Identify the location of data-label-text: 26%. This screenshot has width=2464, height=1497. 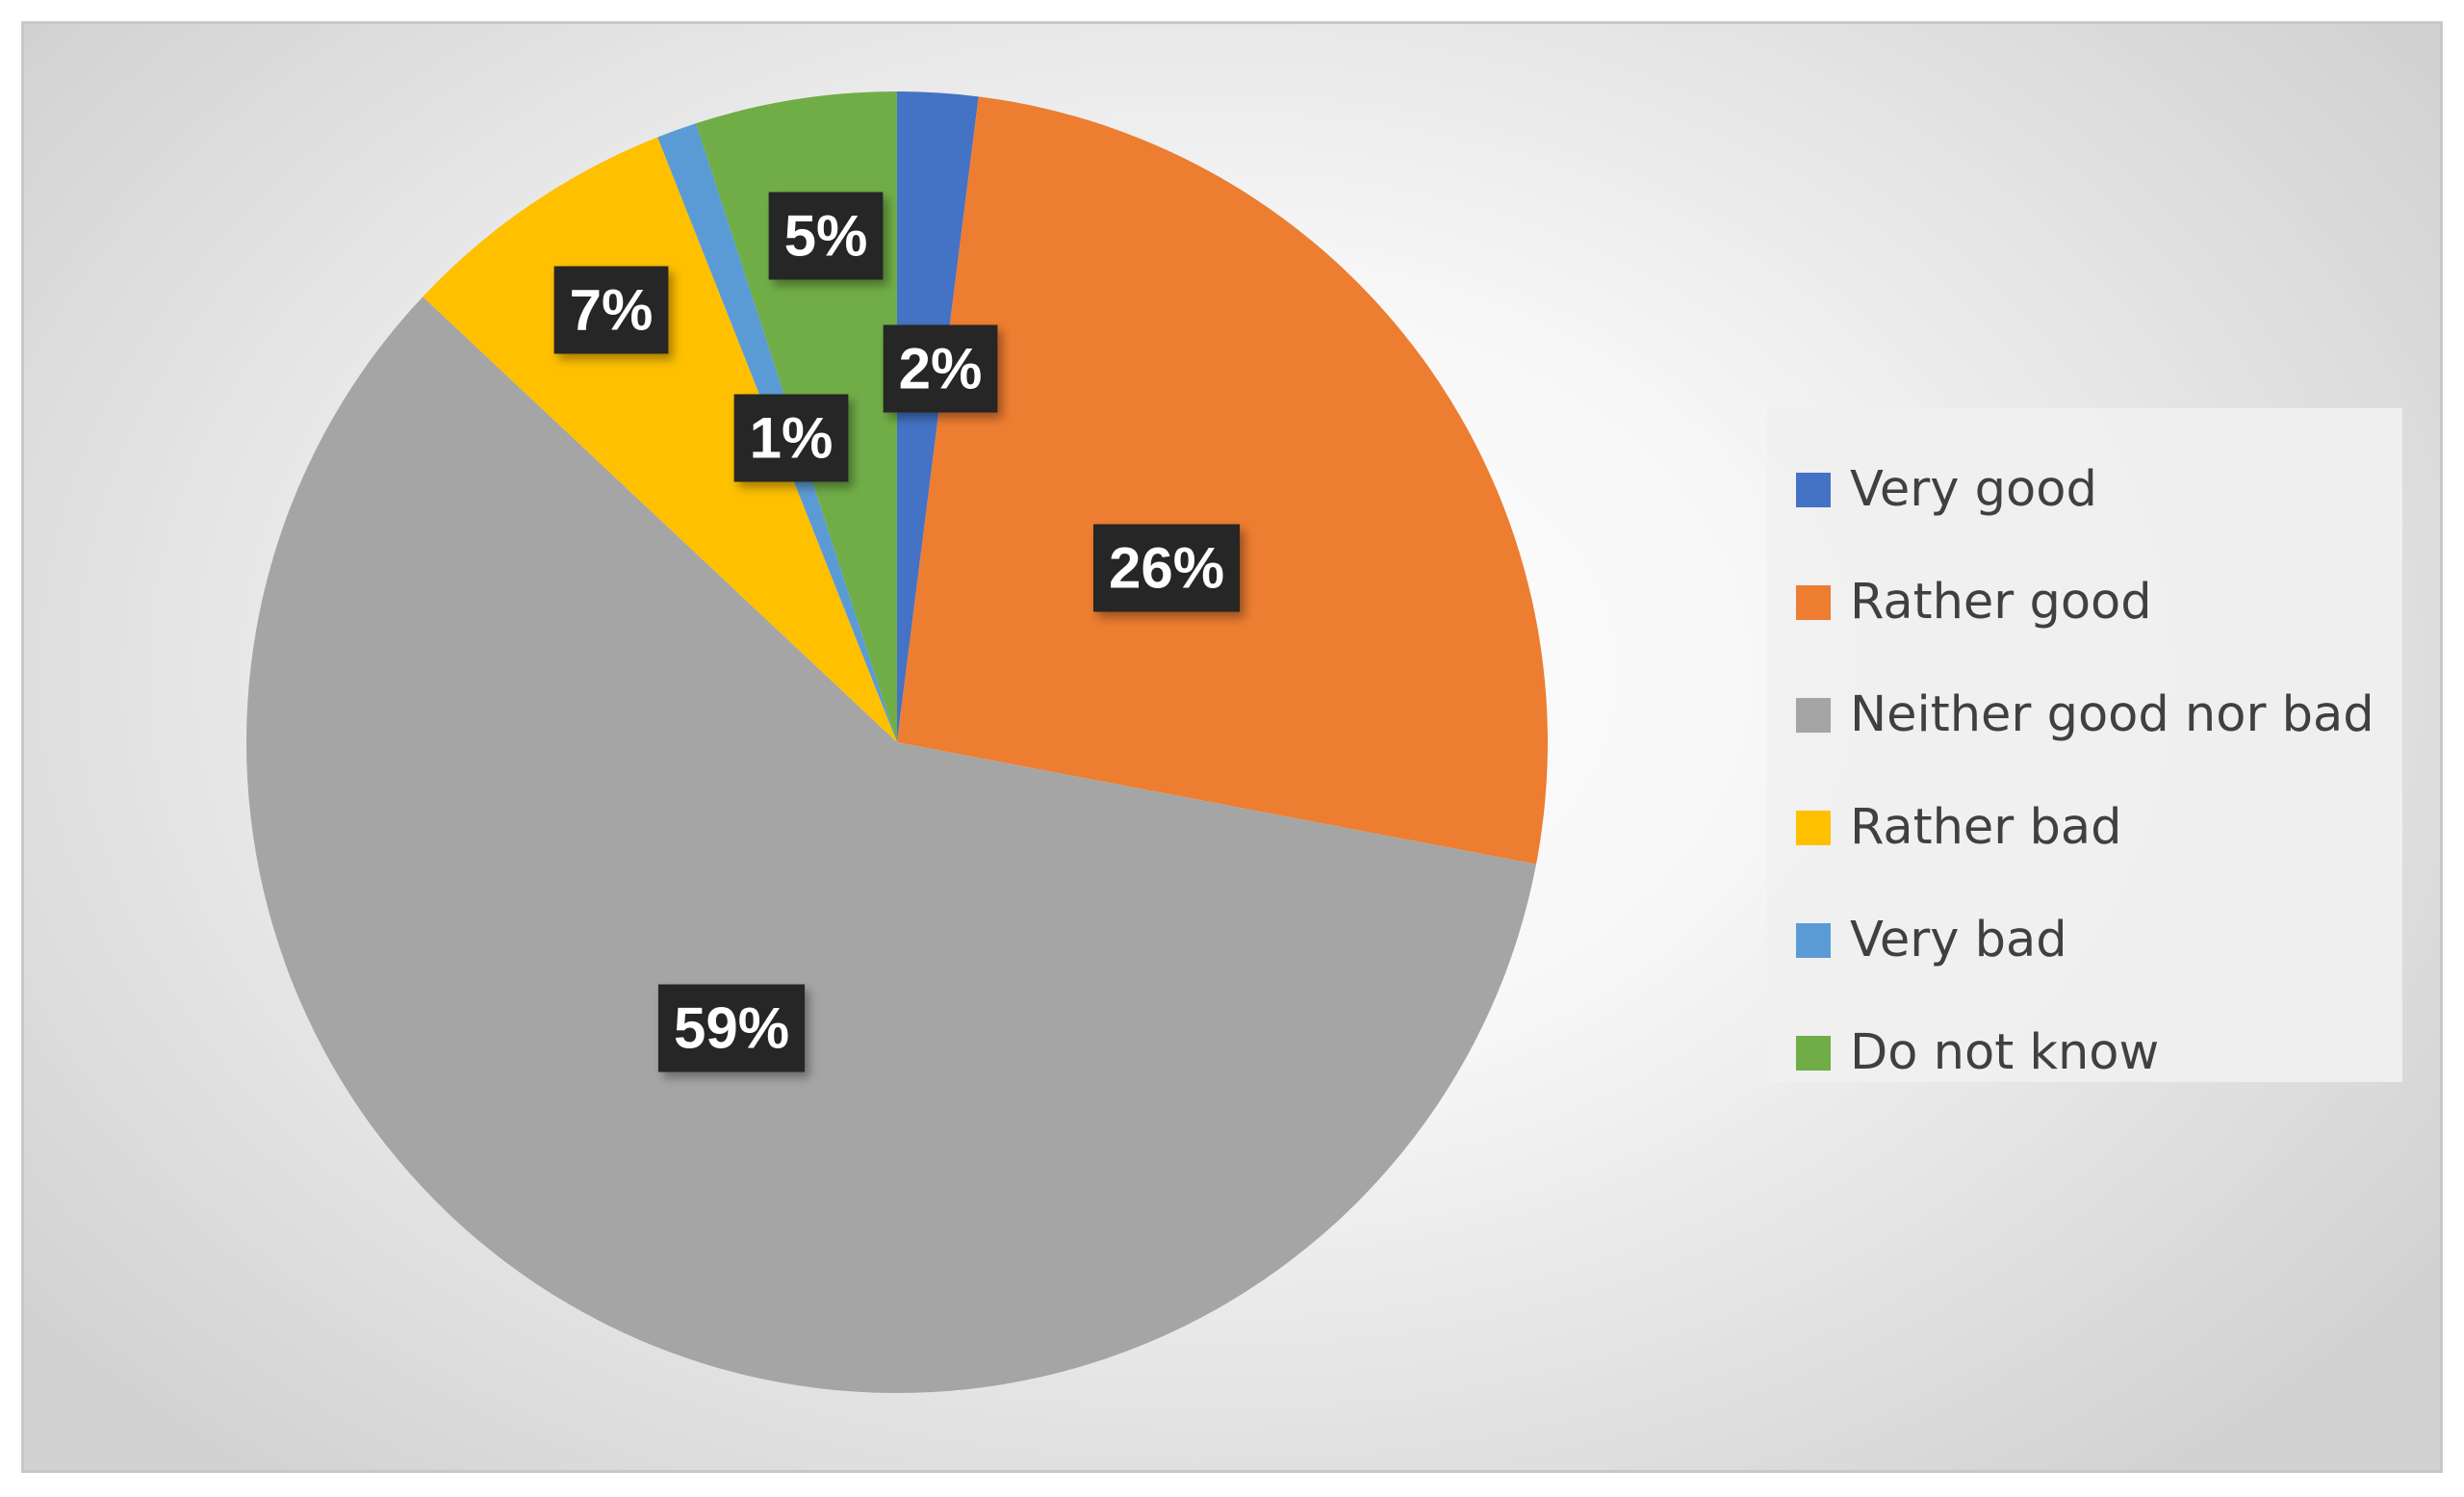
(1166, 568).